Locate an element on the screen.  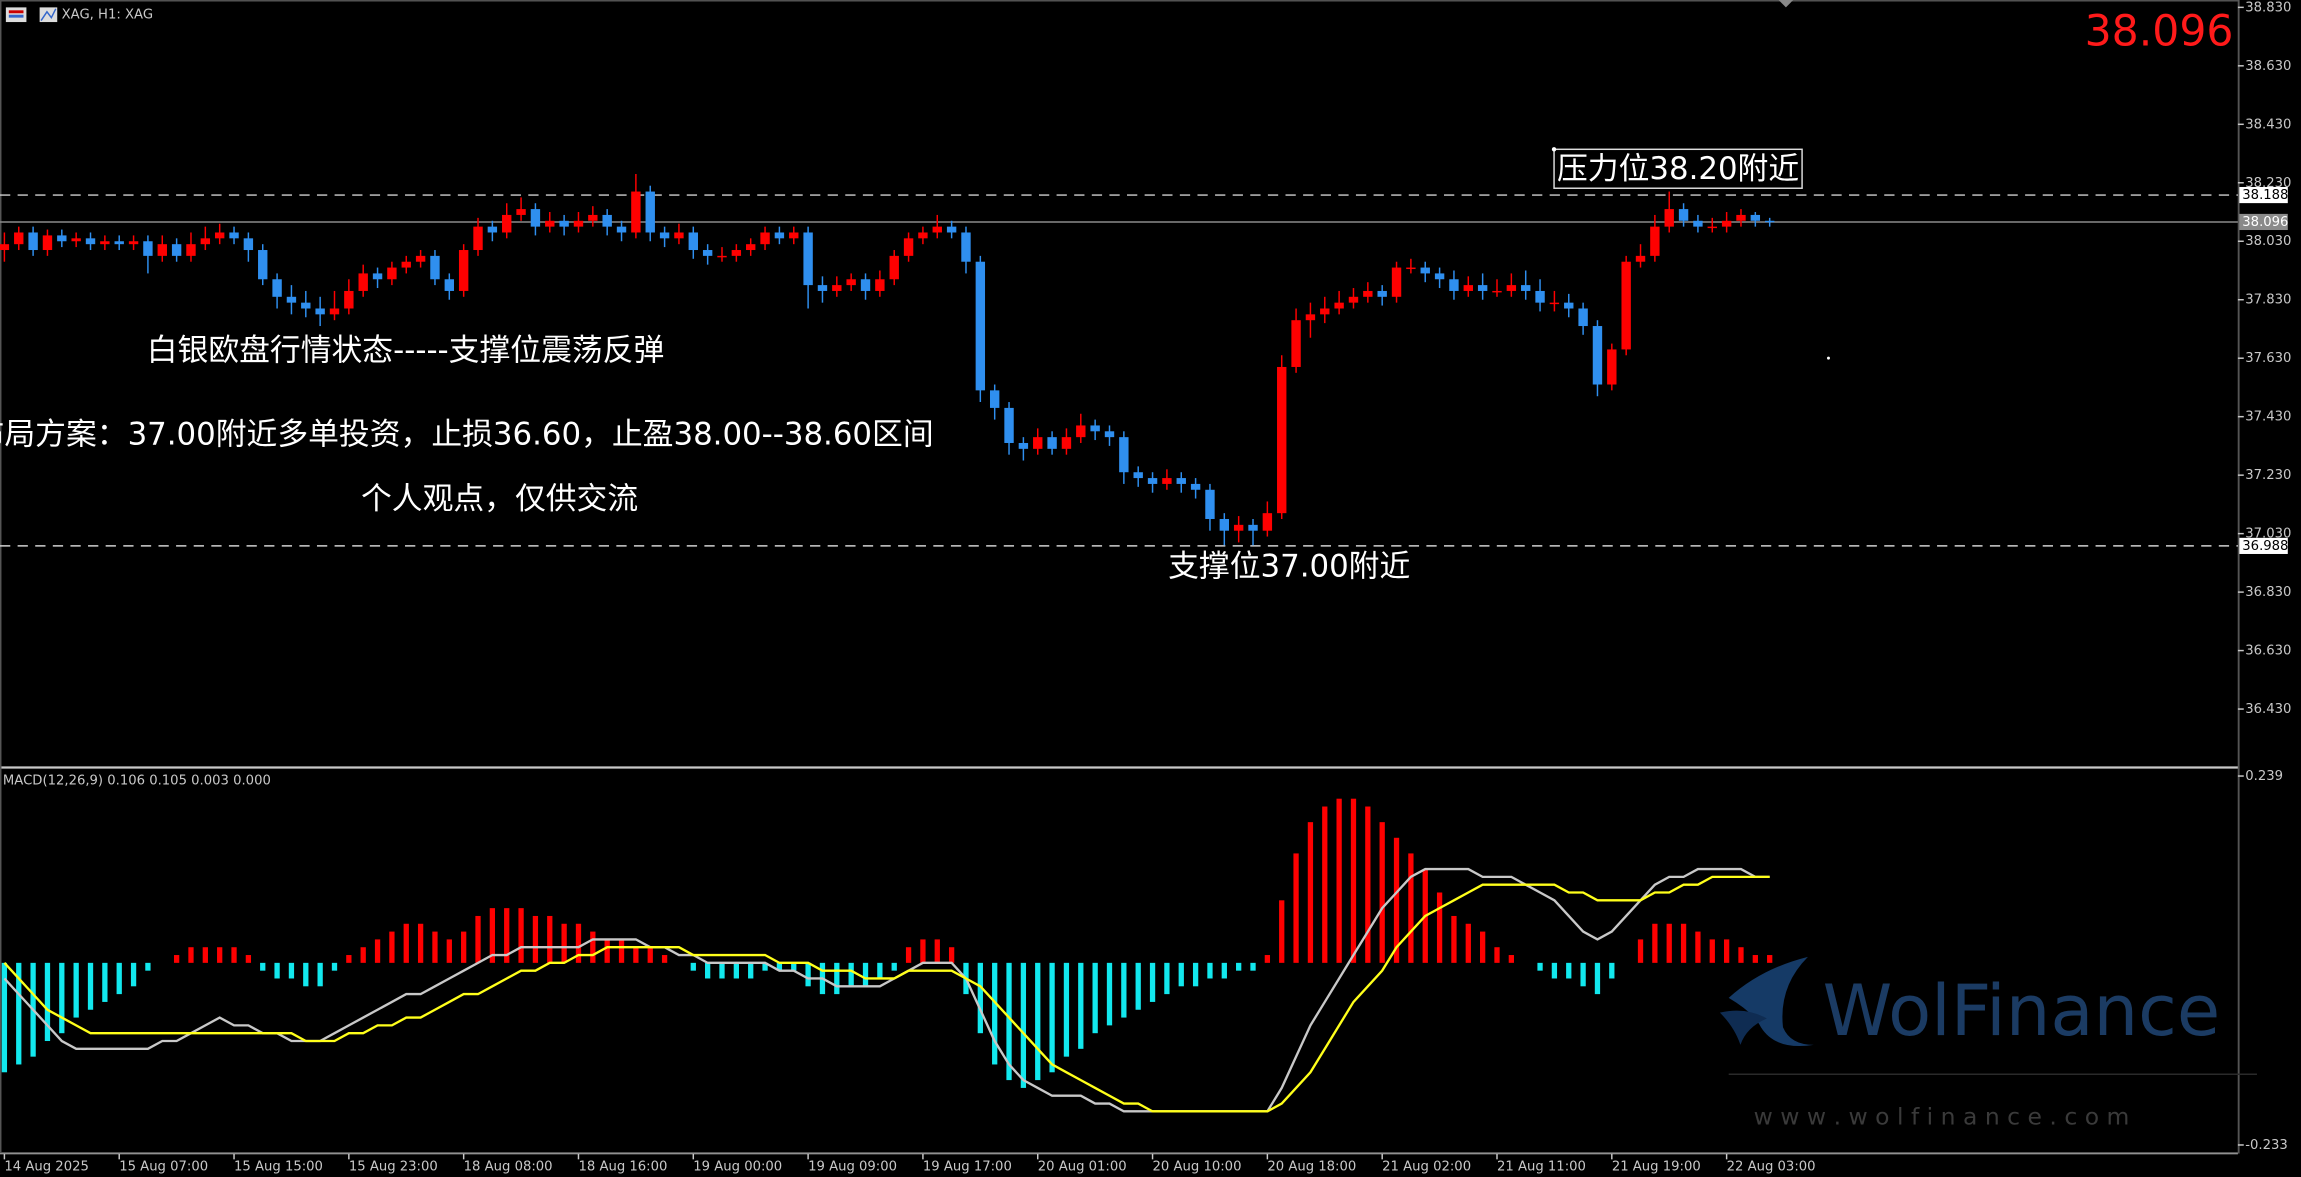
x-tick-label: 19 Aug 00:00 is located at coordinates (737, 1167).